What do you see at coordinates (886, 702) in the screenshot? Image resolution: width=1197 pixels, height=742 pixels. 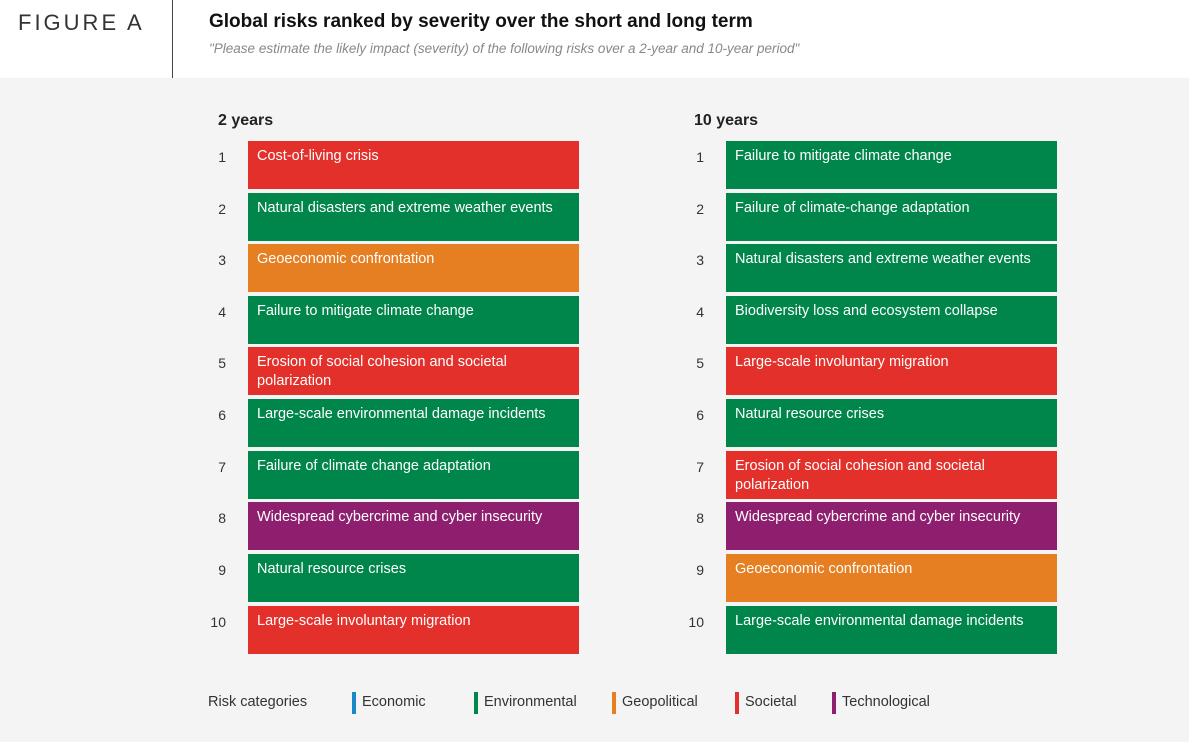 I see `legend-label: Technological` at bounding box center [886, 702].